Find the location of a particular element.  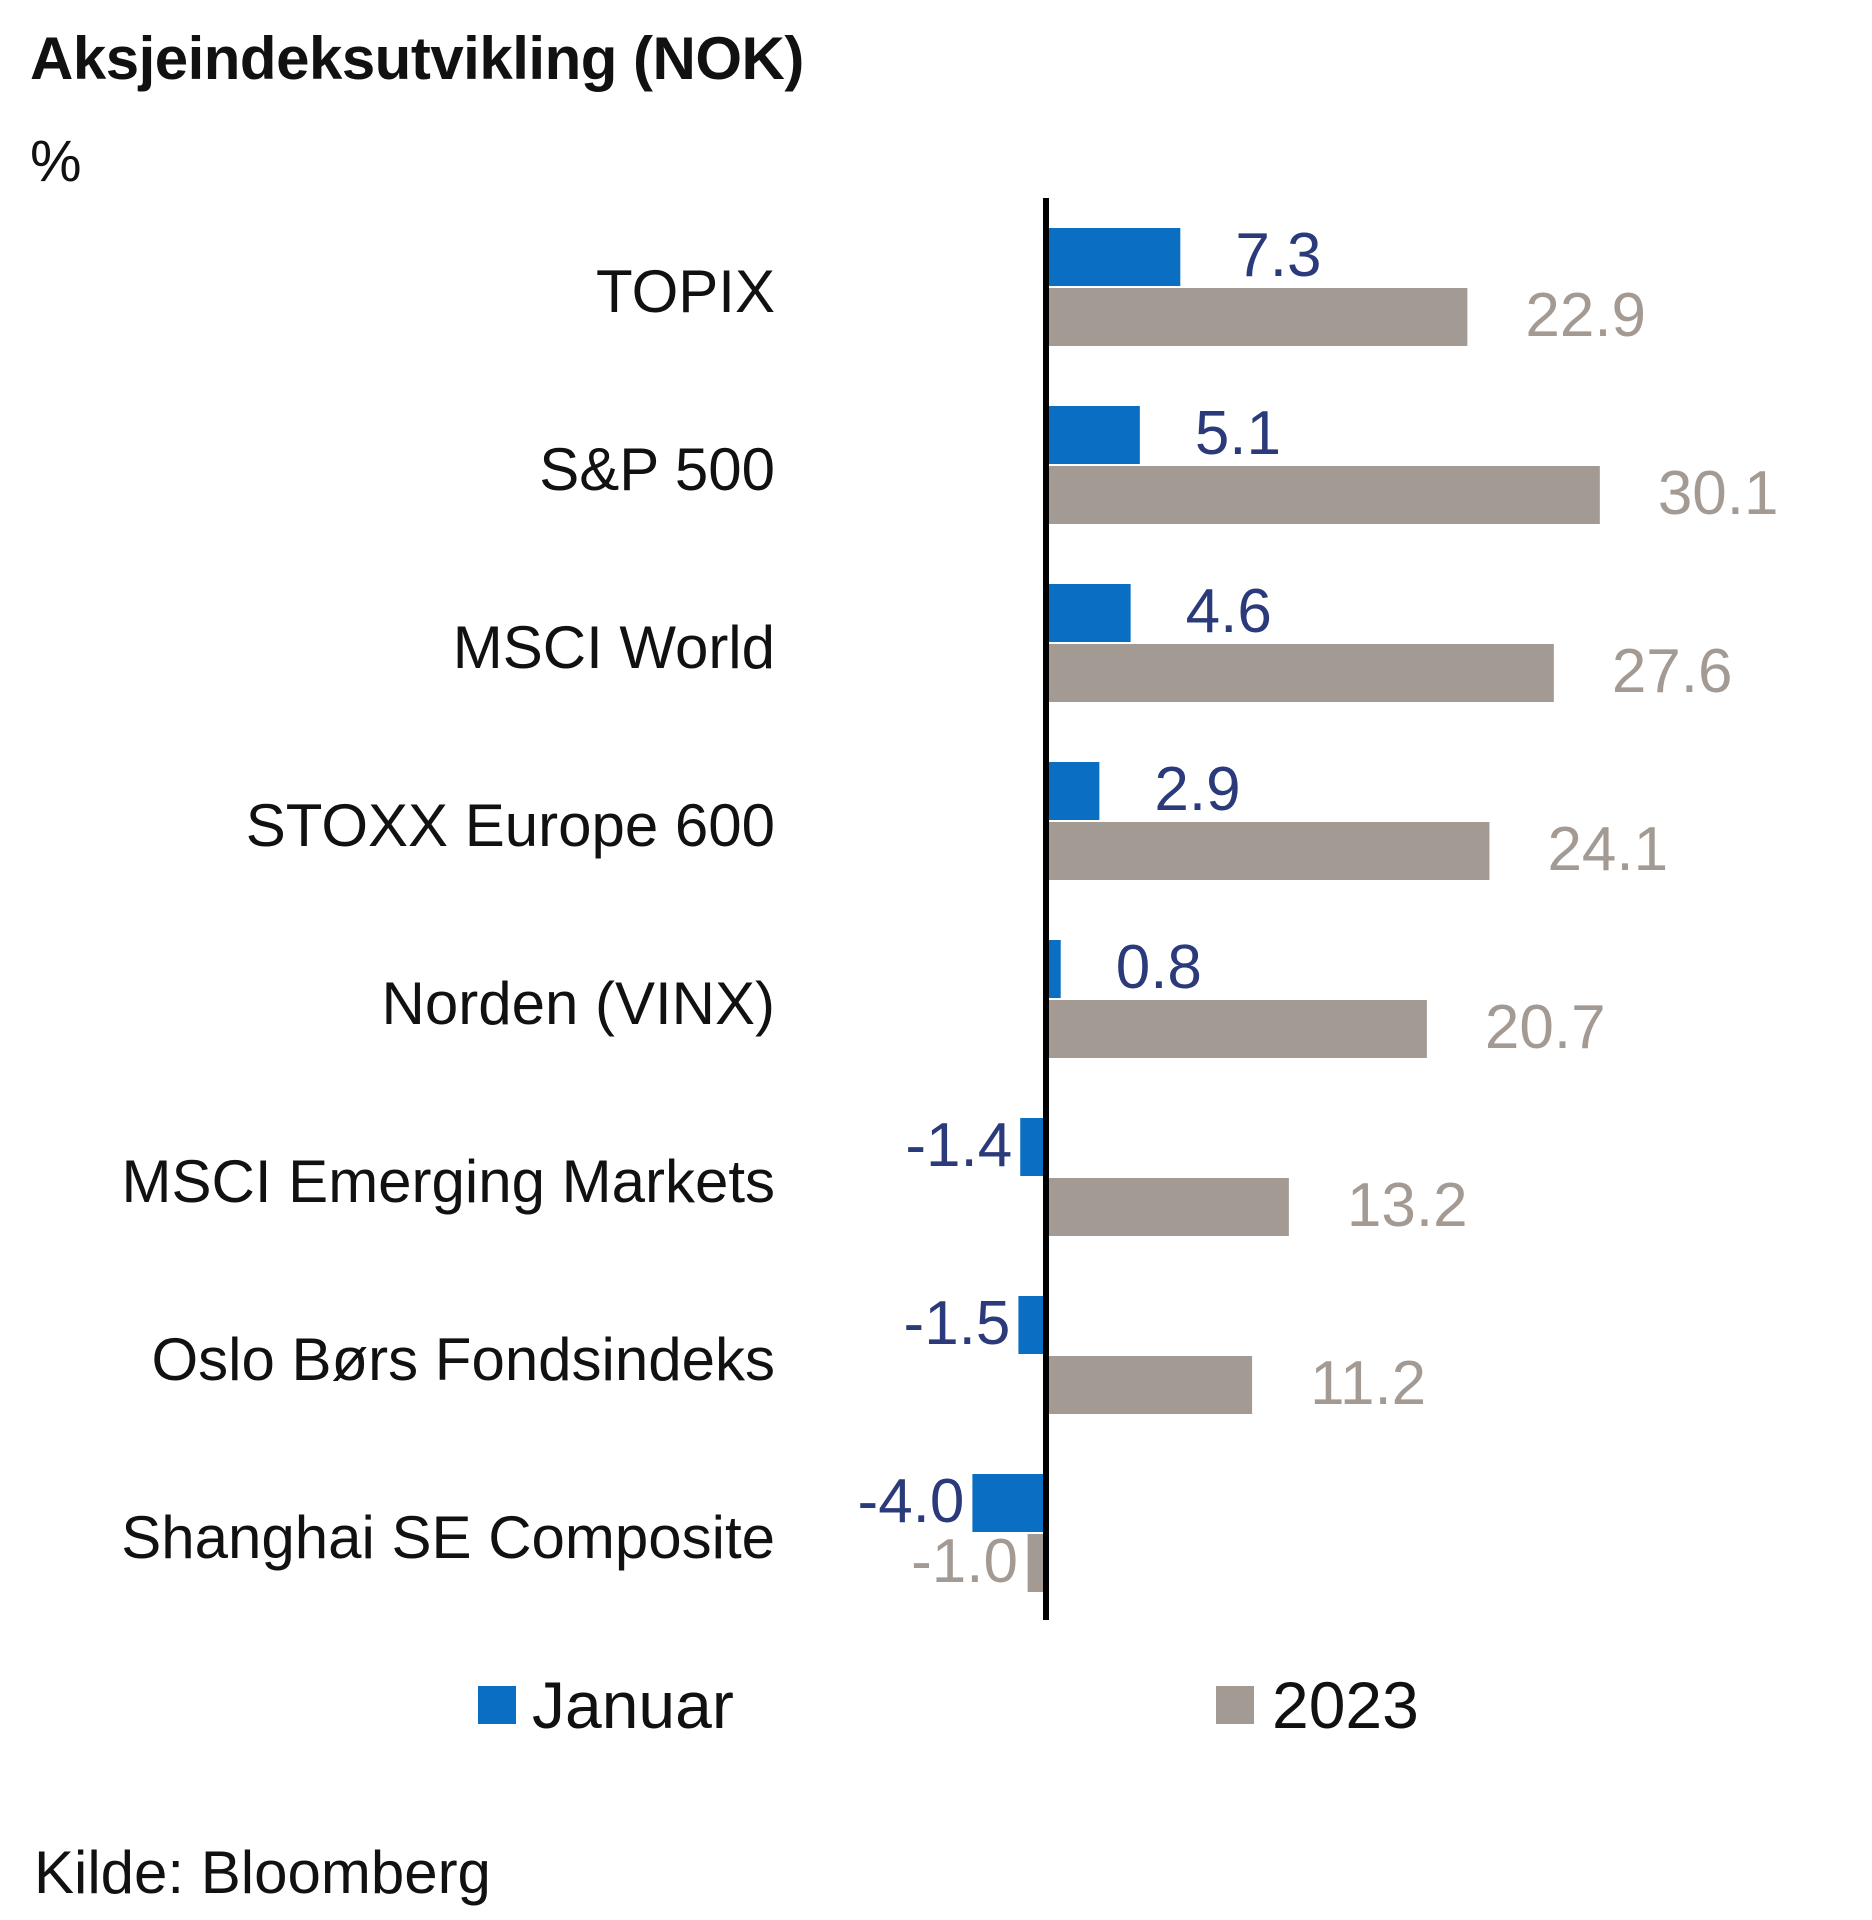

value-label-2023: 20.7 is located at coordinates (1545, 1027).